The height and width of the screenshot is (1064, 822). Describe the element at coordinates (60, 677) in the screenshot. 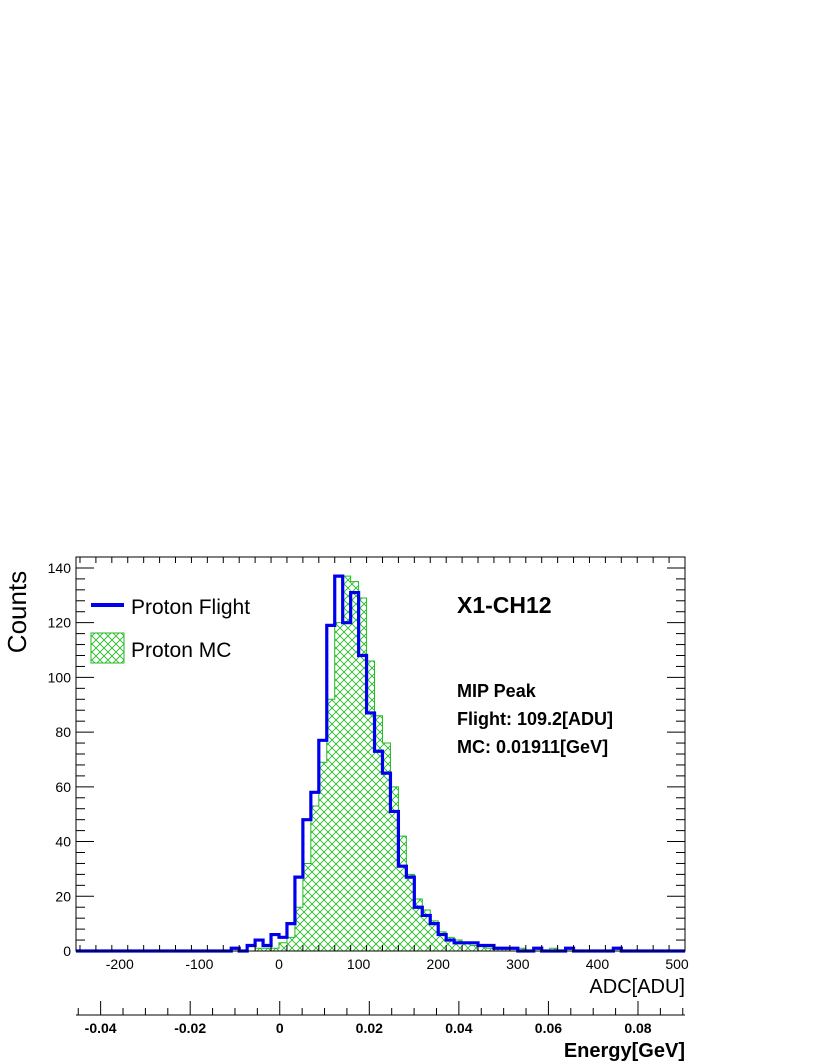

I see `y-tick-label: 100` at that location.